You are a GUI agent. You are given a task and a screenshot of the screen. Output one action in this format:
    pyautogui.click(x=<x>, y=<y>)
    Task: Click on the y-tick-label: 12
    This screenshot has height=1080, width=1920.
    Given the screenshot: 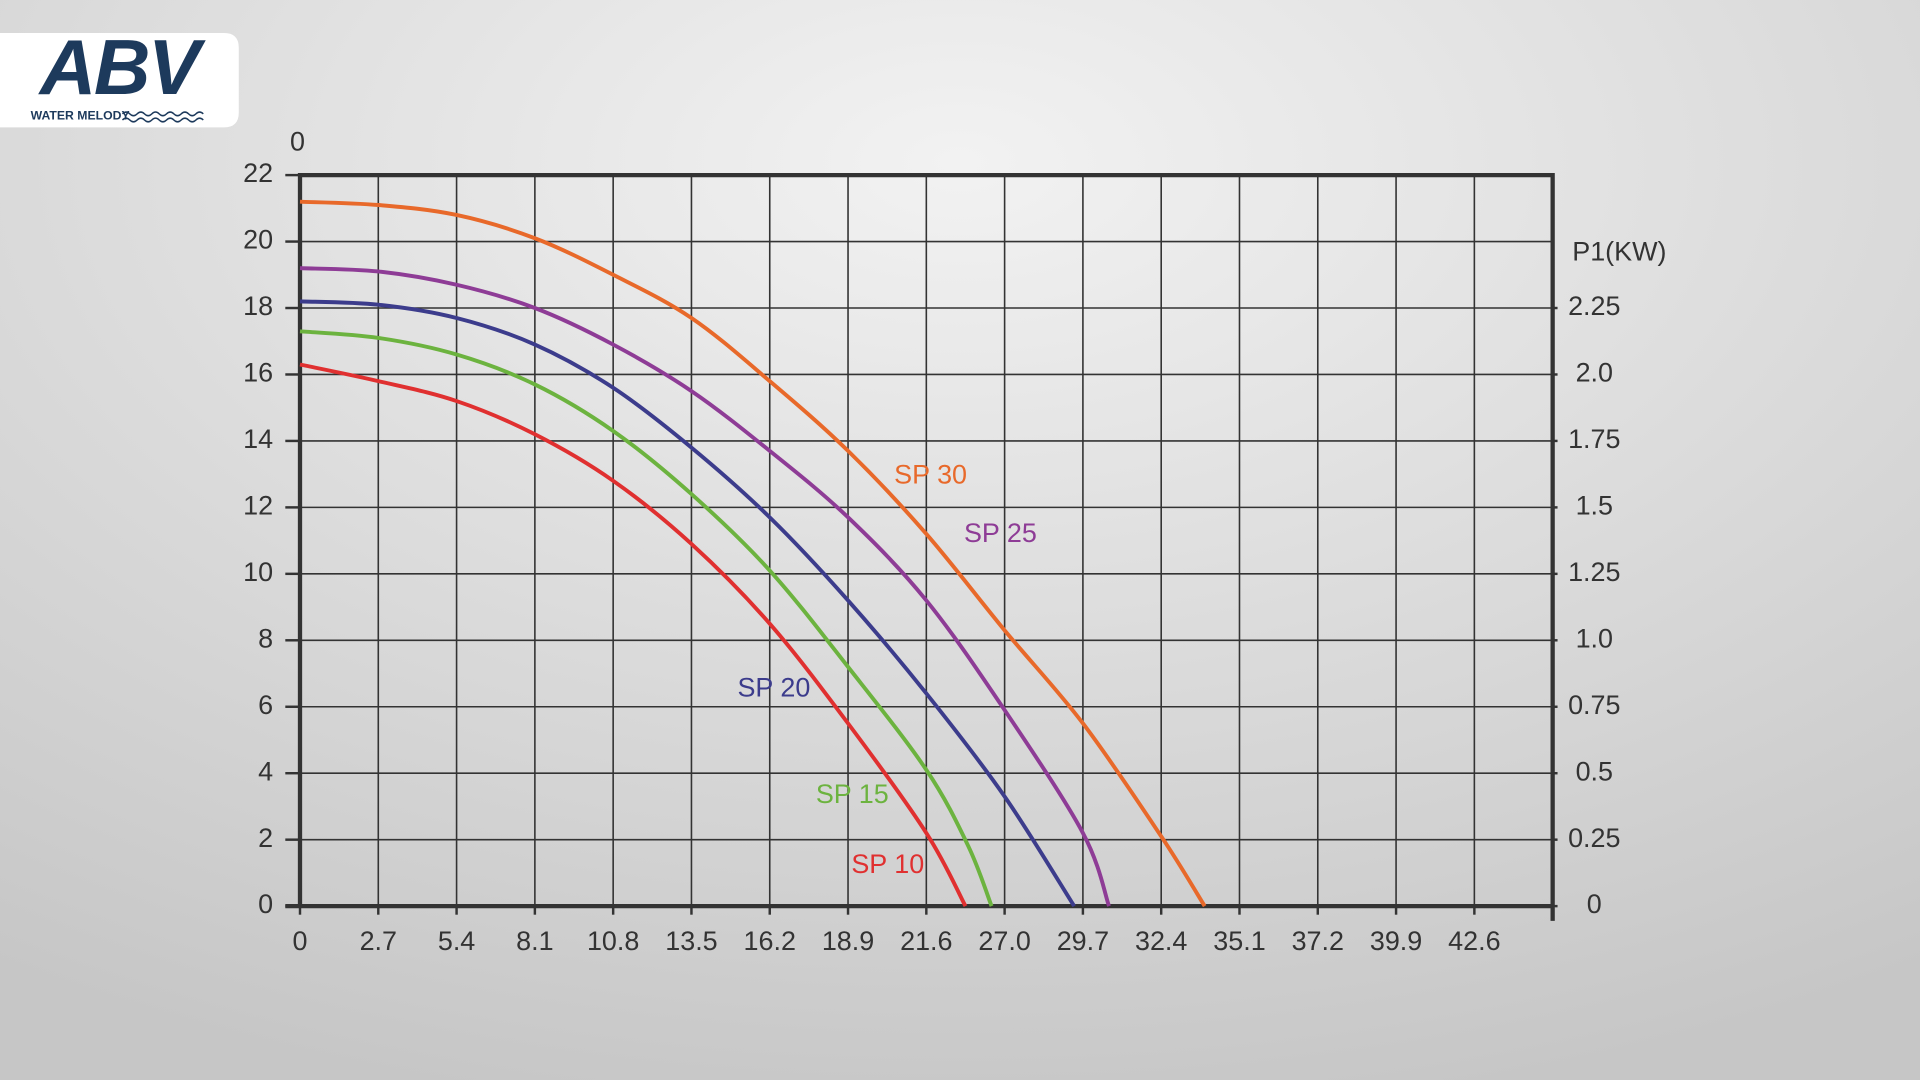 What is the action you would take?
    pyautogui.click(x=258, y=505)
    